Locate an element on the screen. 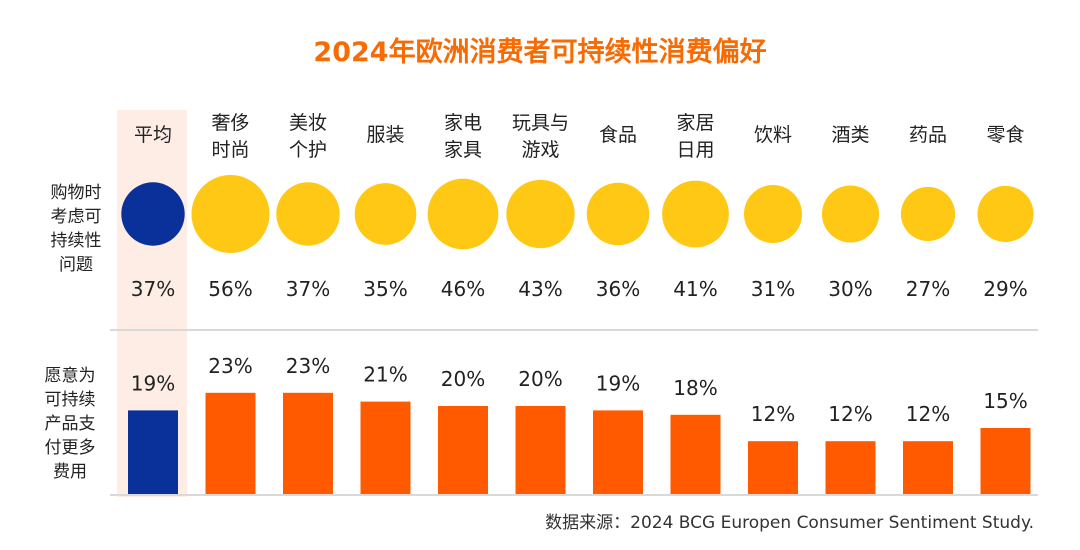 The width and height of the screenshot is (1080, 550). category-label: 平均 is located at coordinates (153, 135).